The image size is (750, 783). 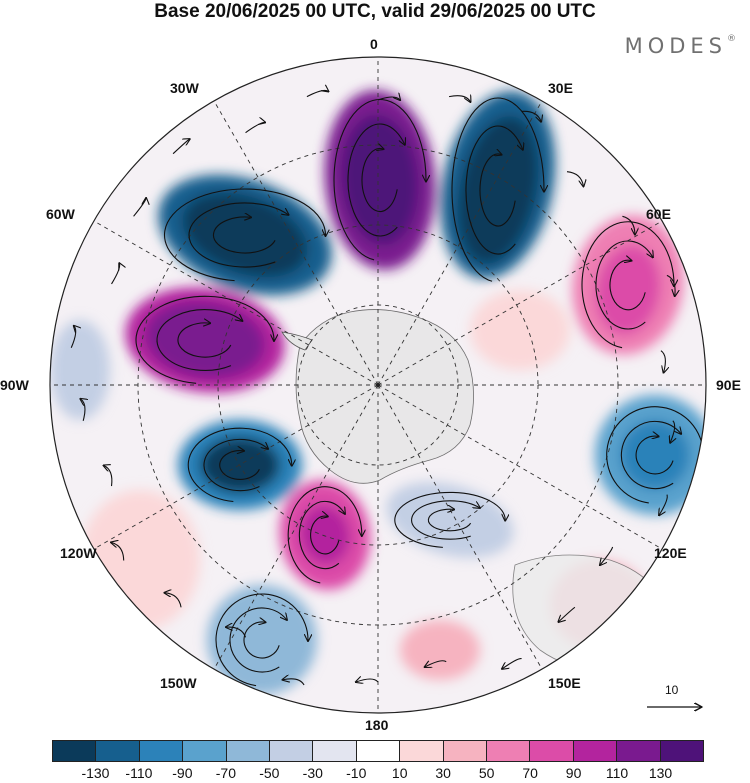 What do you see at coordinates (269, 773) in the screenshot?
I see `colorbar-tick-label: -50` at bounding box center [269, 773].